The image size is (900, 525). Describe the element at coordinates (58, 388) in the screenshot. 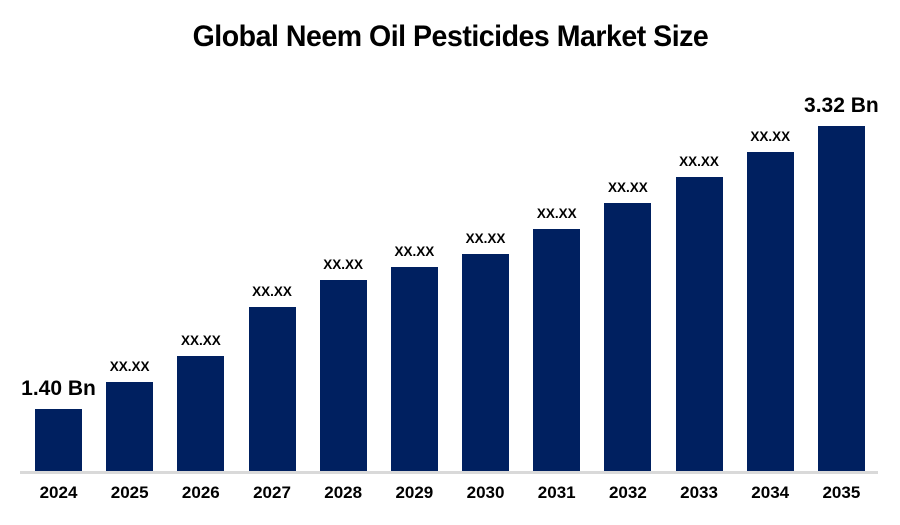

I see `value-label-2024: 1.40 Bn` at that location.